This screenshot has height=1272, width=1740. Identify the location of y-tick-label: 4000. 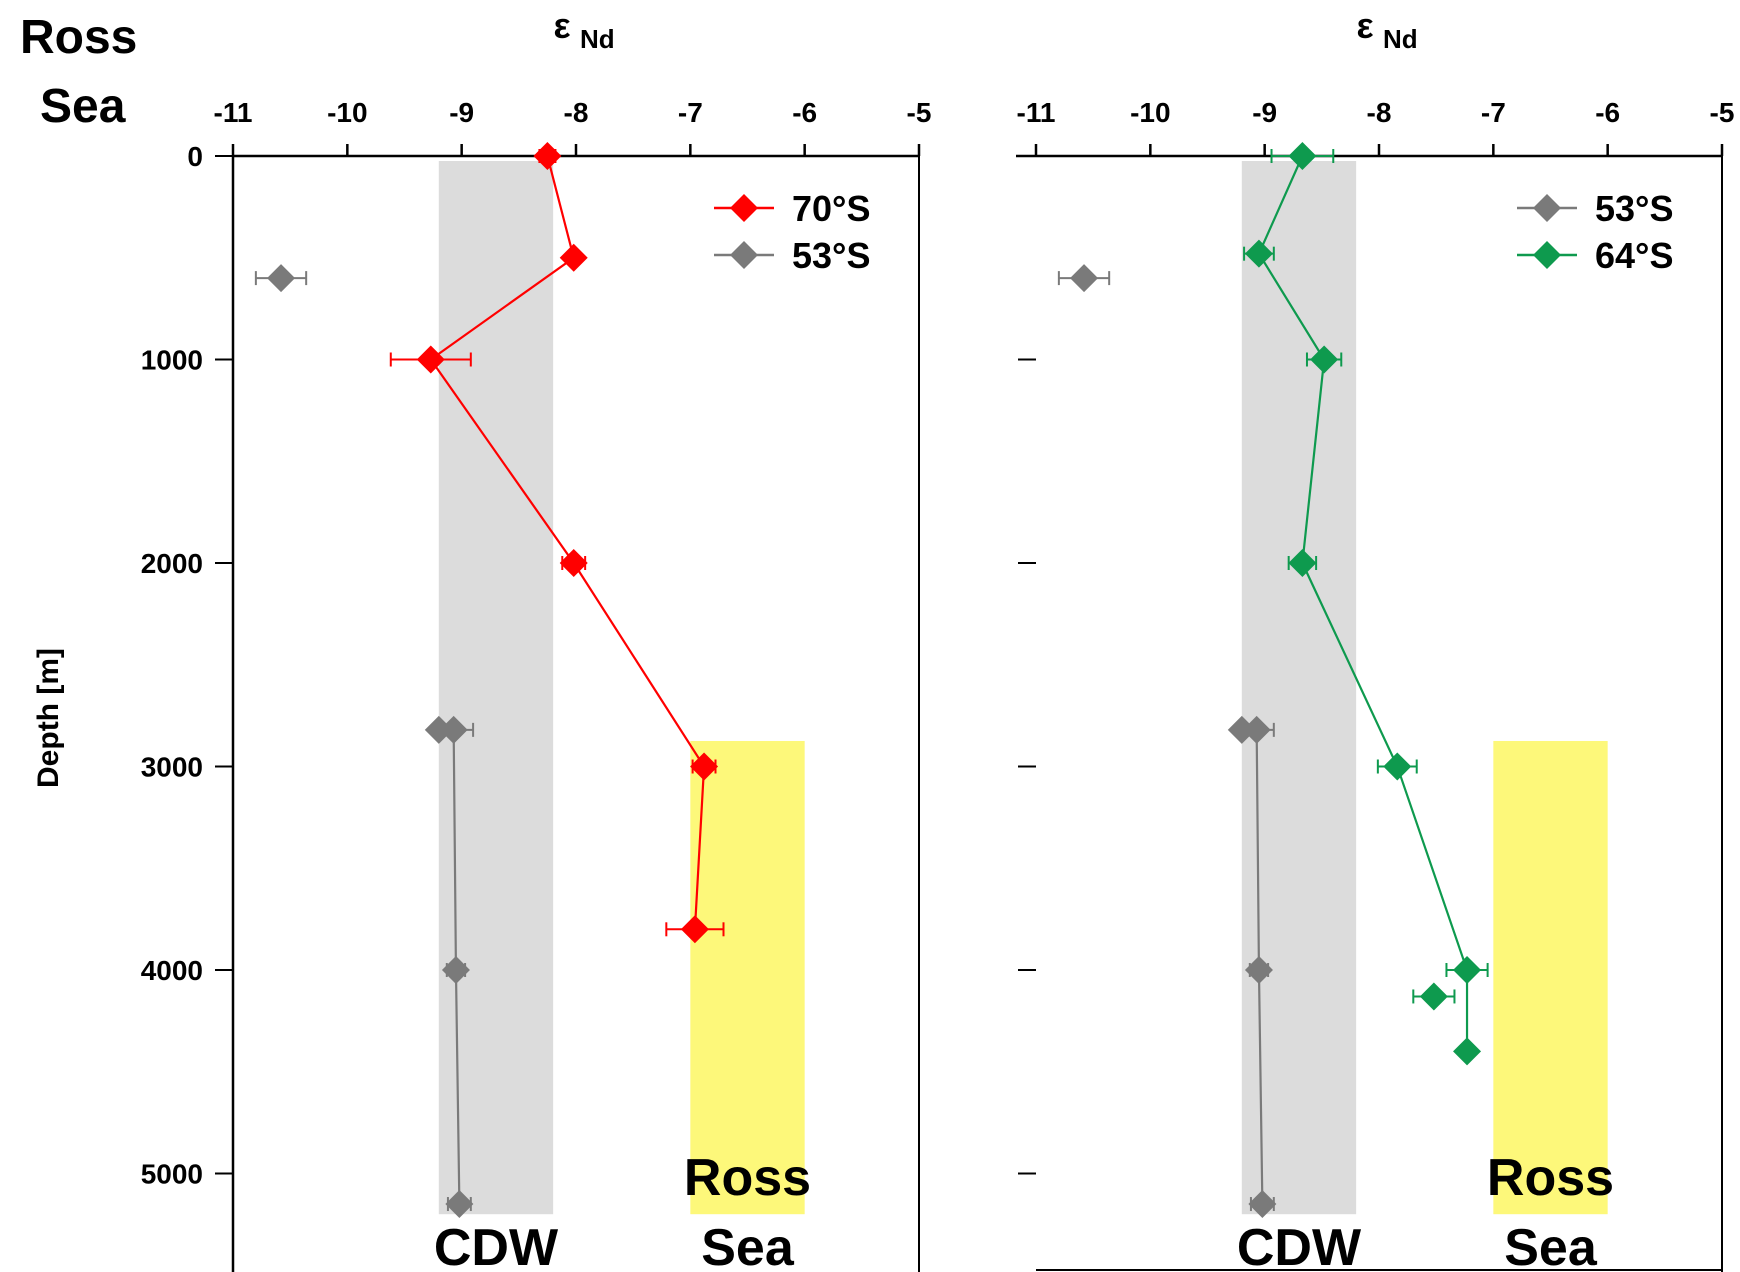
(172, 970).